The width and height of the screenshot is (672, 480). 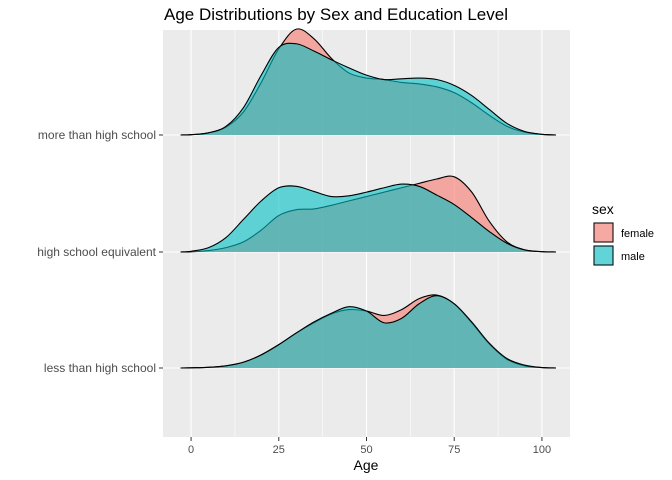 I want to click on ridge-more-than-high-school, so click(x=368, y=82).